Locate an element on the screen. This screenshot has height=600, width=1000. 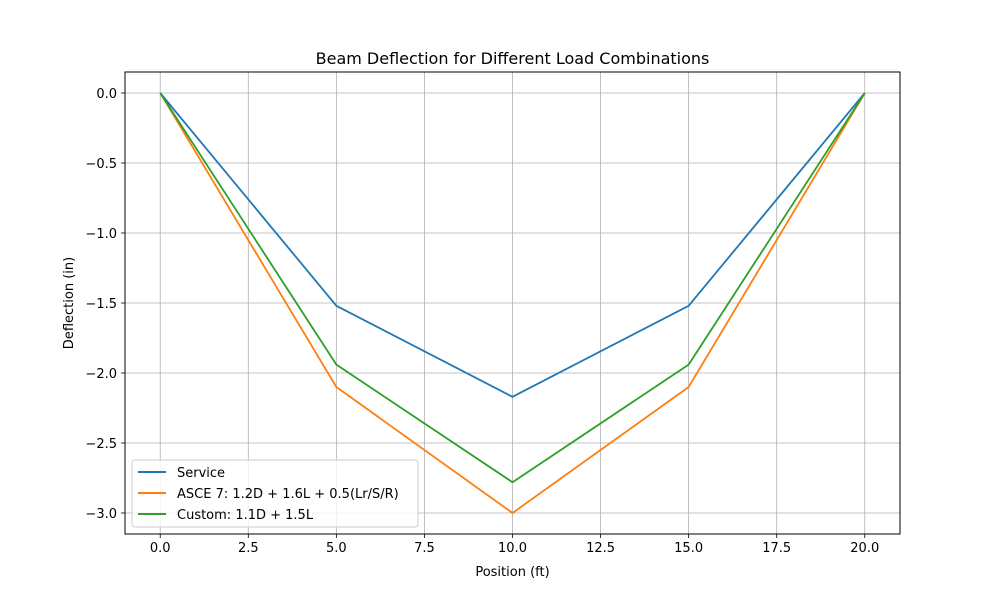
x-axis-ticks: 0.0 2.5 5.0 7.5 10.0 12.5 15.0 17.5 20.0 is located at coordinates (514, 545).